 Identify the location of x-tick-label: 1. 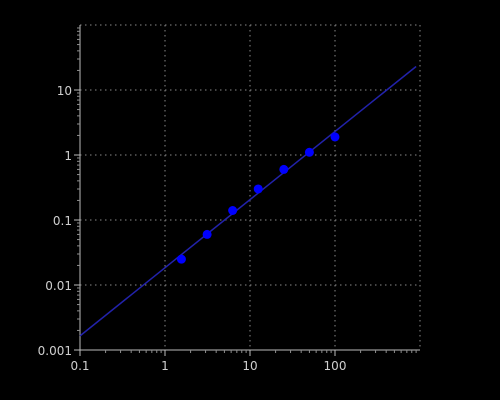
(165, 366).